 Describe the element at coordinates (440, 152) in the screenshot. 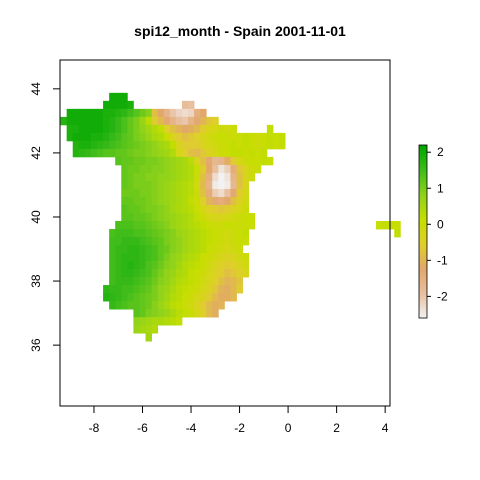

I see `legend-tick-label: 2` at that location.